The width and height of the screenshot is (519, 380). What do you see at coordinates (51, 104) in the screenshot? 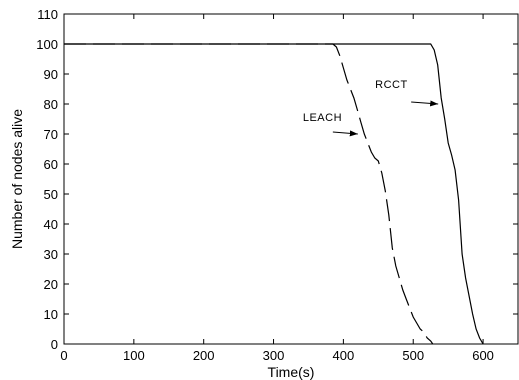
I see `y-tick-label: 80` at bounding box center [51, 104].